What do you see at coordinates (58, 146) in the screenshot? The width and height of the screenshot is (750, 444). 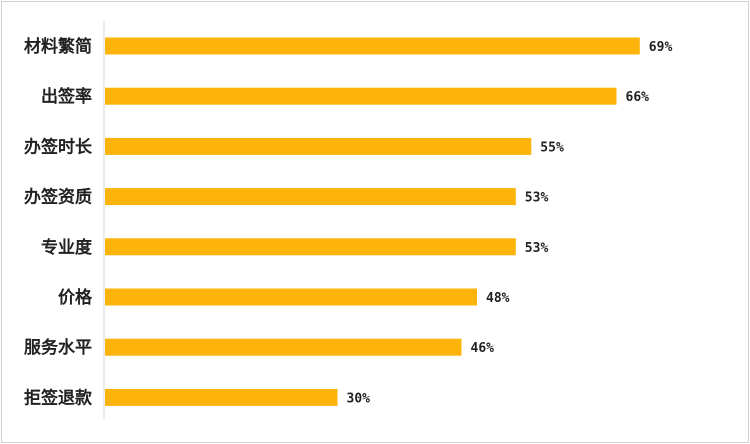 I see `category-label: 办签时长` at bounding box center [58, 146].